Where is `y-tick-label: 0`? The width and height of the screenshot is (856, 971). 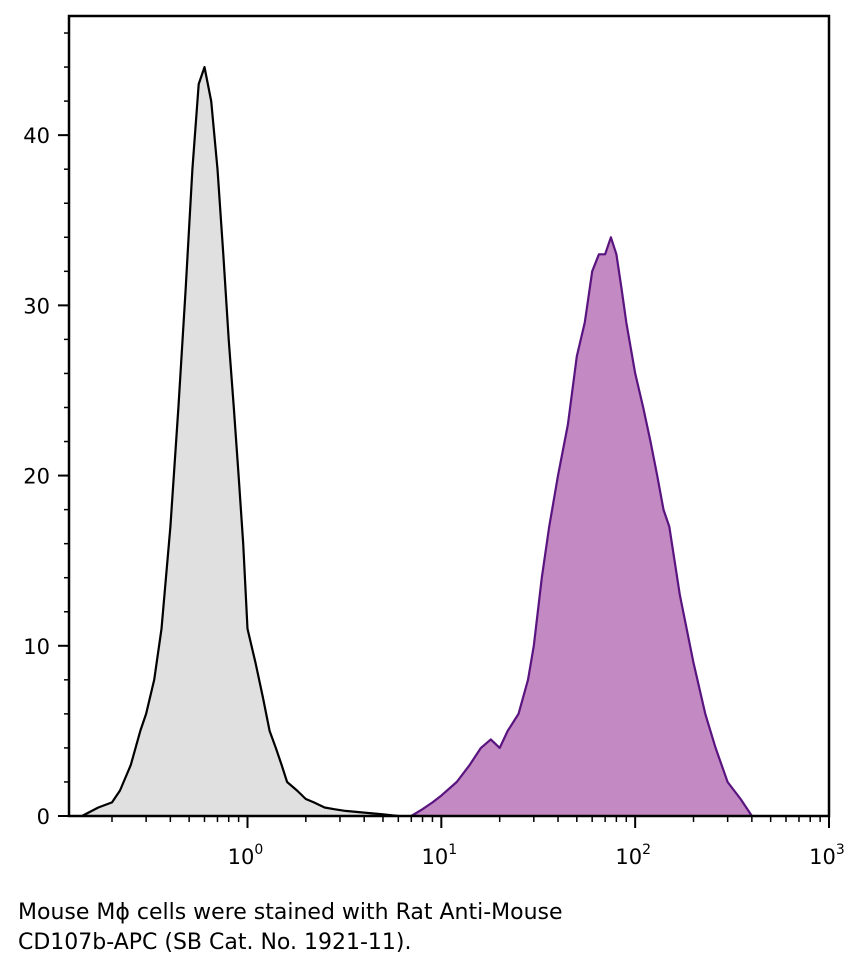
y-tick-label: 0 is located at coordinates (43, 817).